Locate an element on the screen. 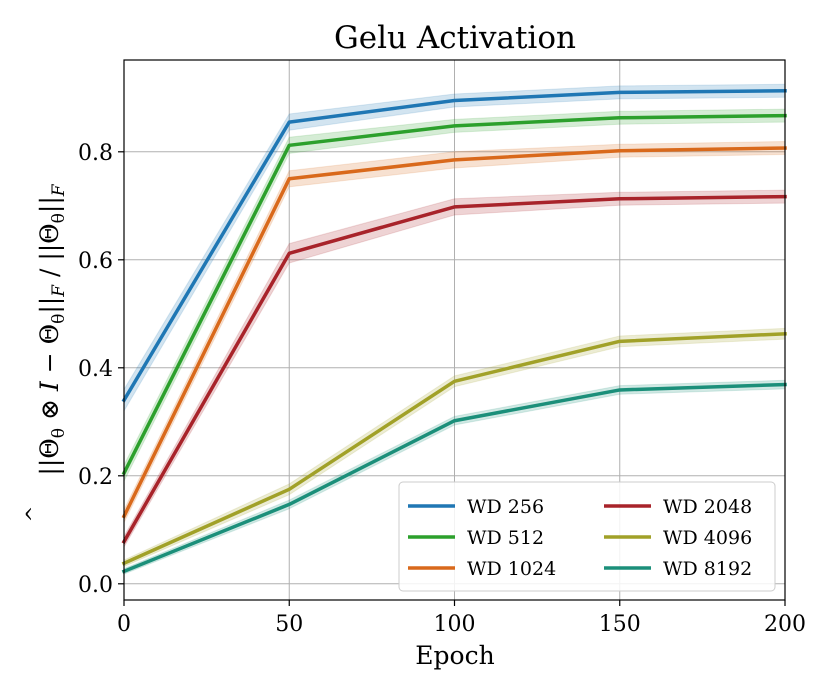 This screenshot has height=692, width=830. y-tick-label: 0.8 is located at coordinates (95, 153).